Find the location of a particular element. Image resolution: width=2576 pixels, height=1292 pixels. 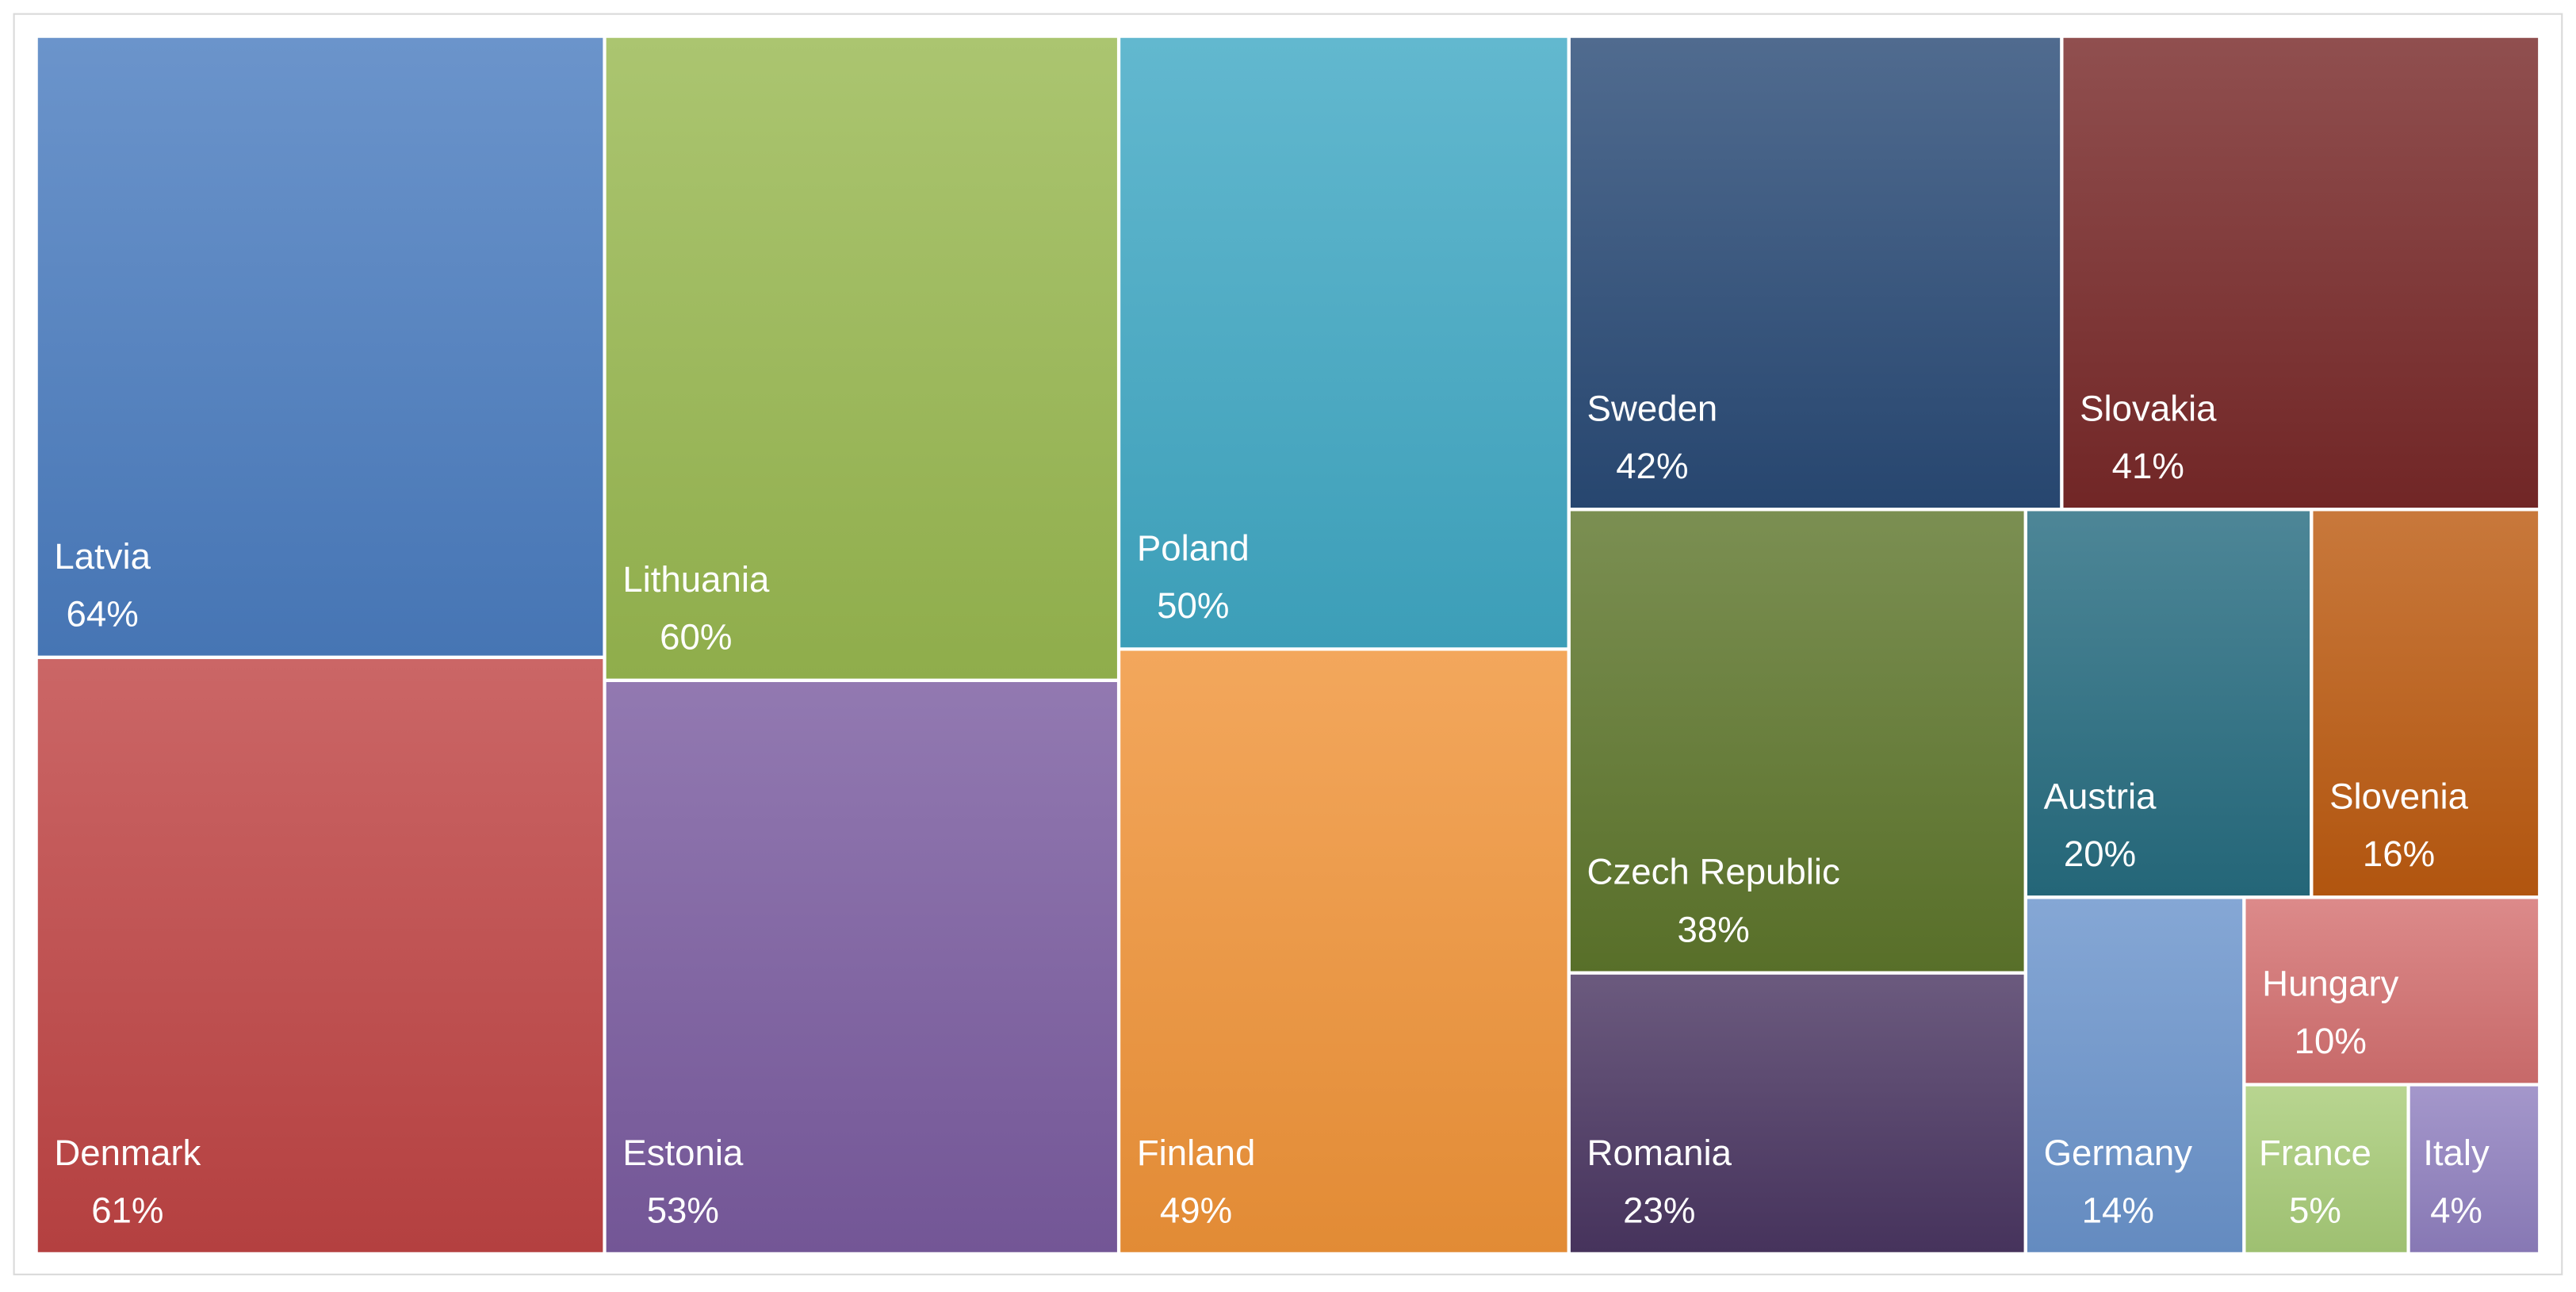

tile-name: Estonia is located at coordinates (683, 1153).